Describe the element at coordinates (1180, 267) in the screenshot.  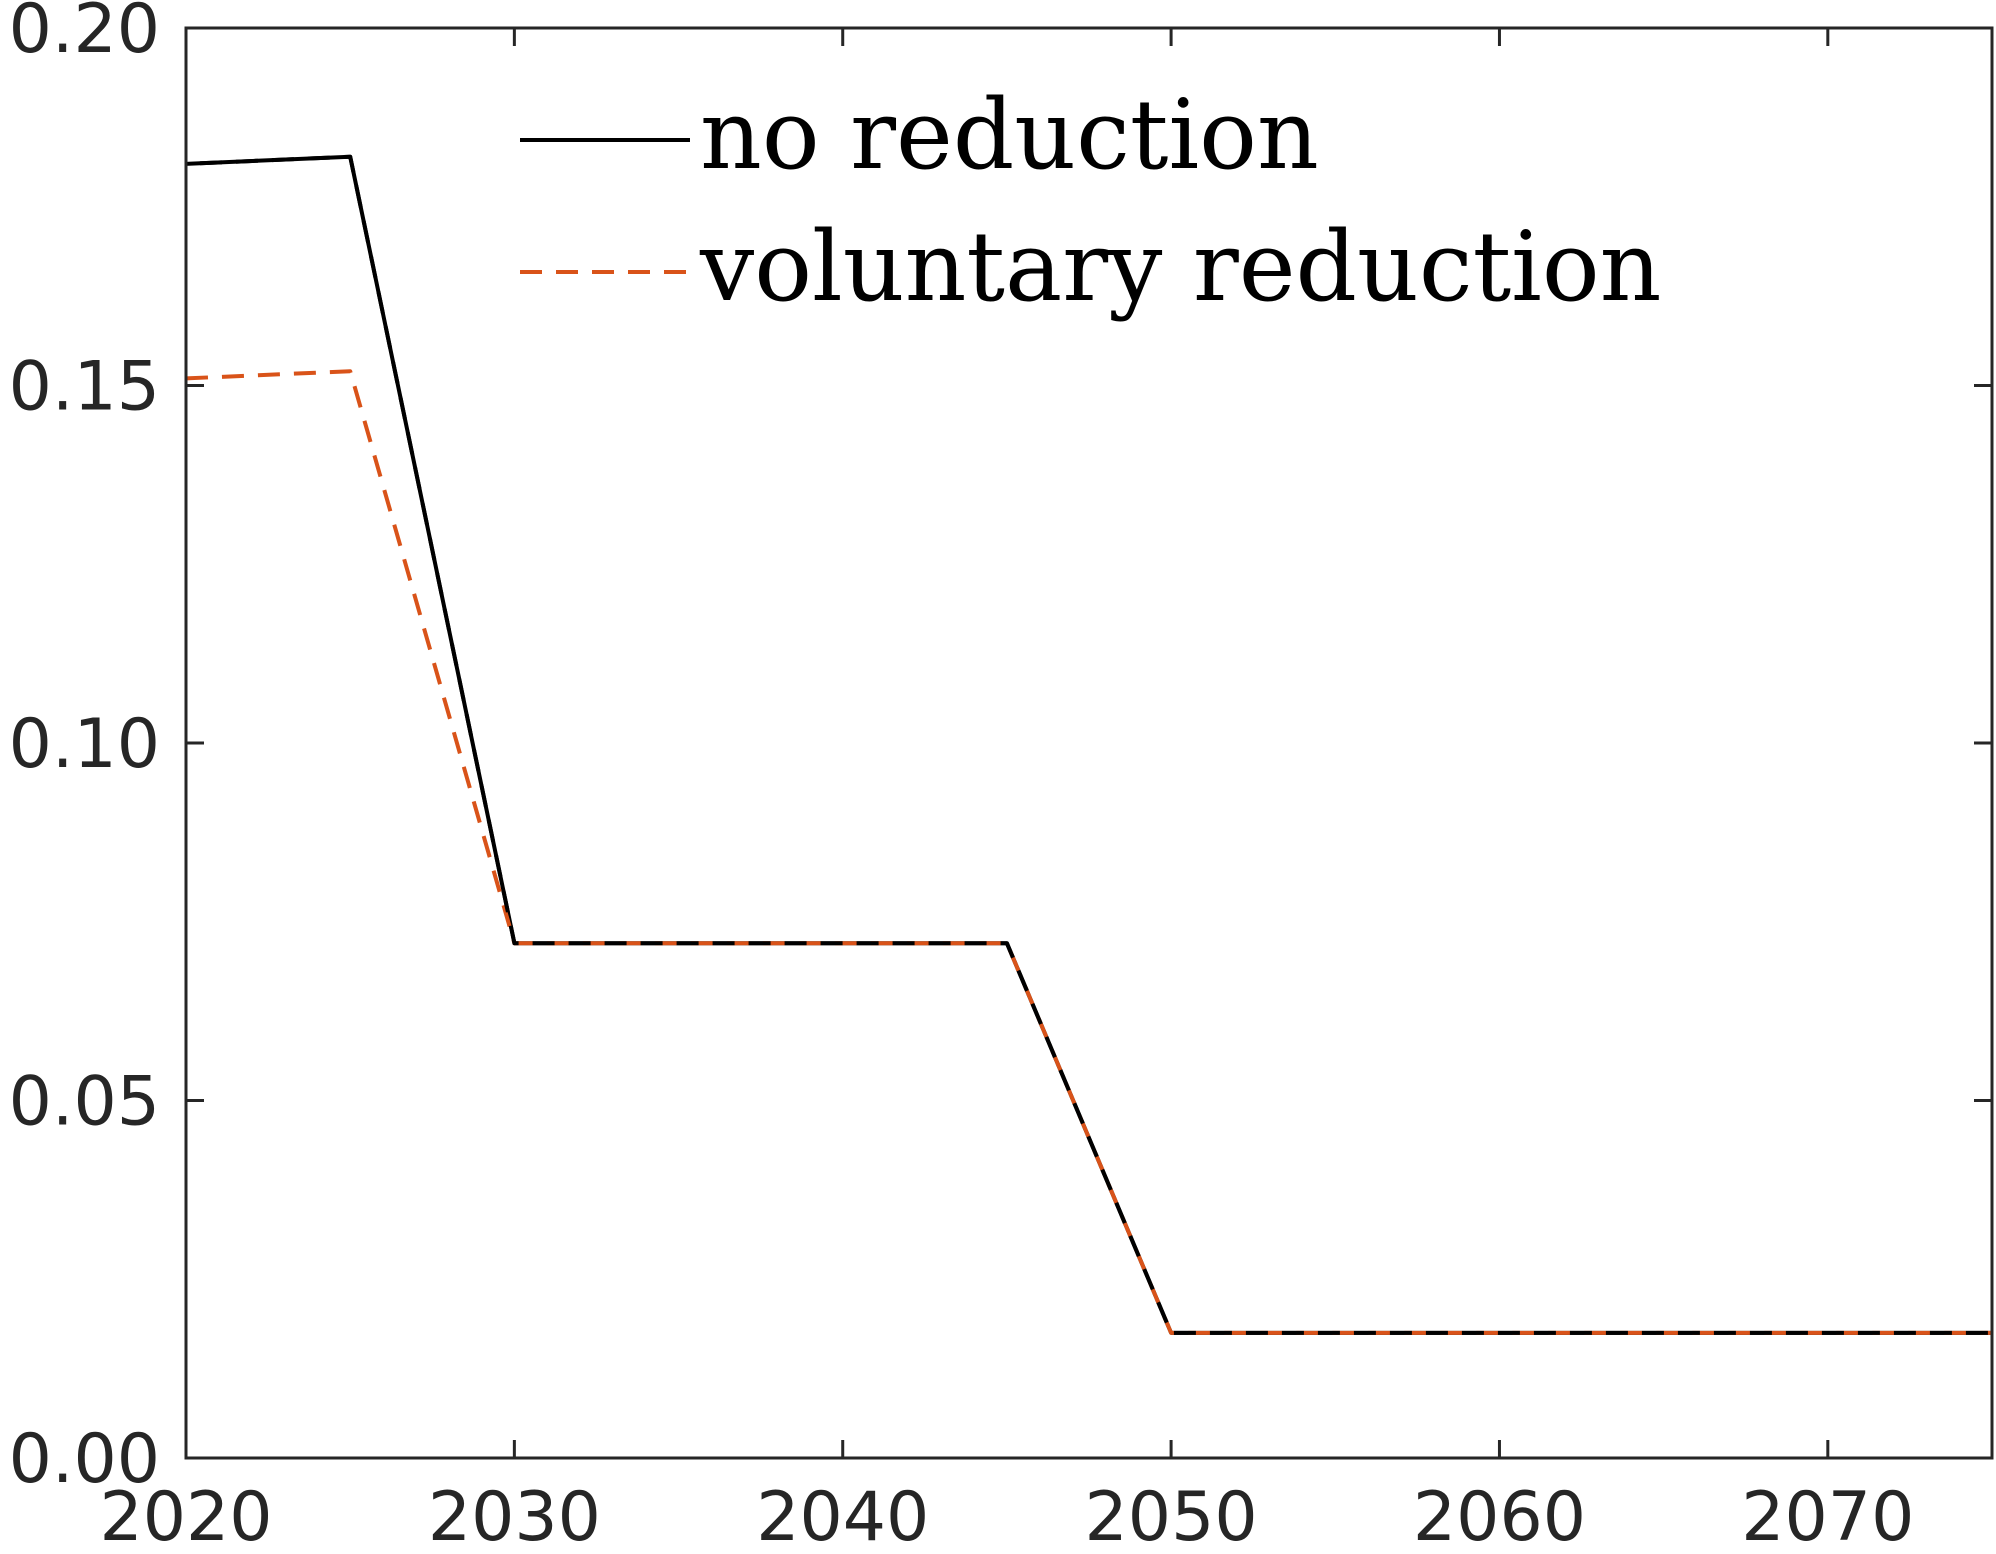
I see `legend-label: voluntary reduction` at that location.